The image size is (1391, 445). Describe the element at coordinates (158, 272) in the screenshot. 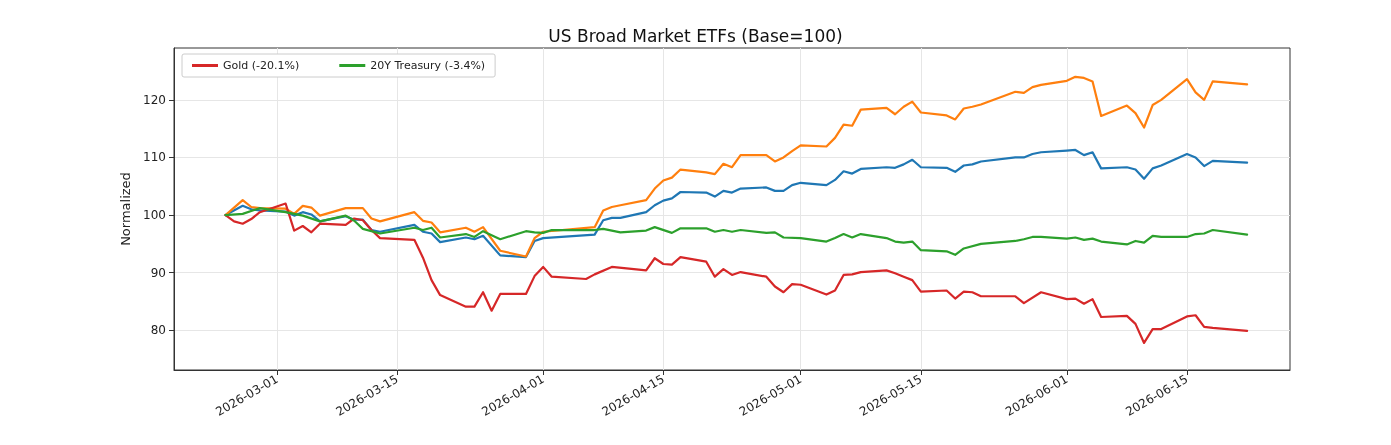

I see `y-tick-label: 90` at that location.